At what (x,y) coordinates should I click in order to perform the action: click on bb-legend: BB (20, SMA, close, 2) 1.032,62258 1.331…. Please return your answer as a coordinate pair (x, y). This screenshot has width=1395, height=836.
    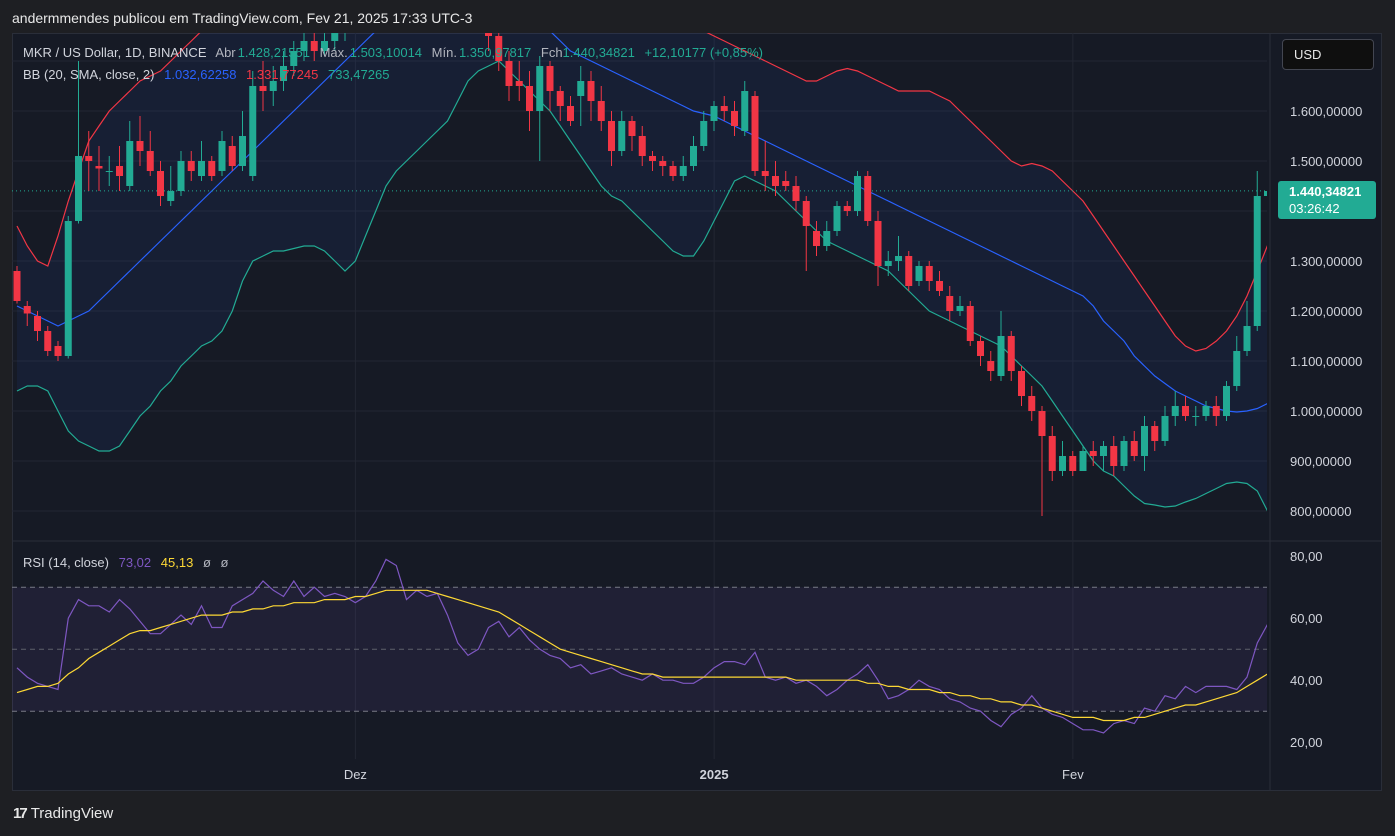
    Looking at the image, I should click on (209, 74).